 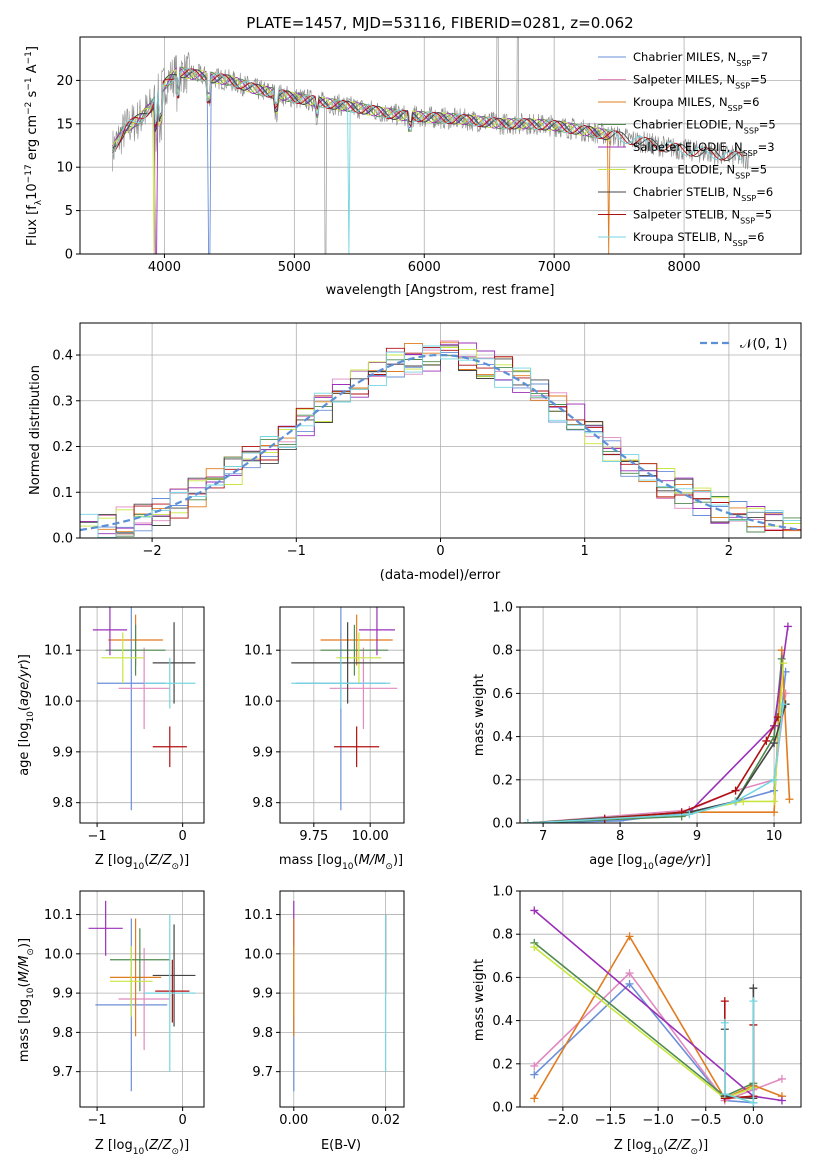 What do you see at coordinates (64, 168) in the screenshot?
I see `y-tick-label: 10` at bounding box center [64, 168].